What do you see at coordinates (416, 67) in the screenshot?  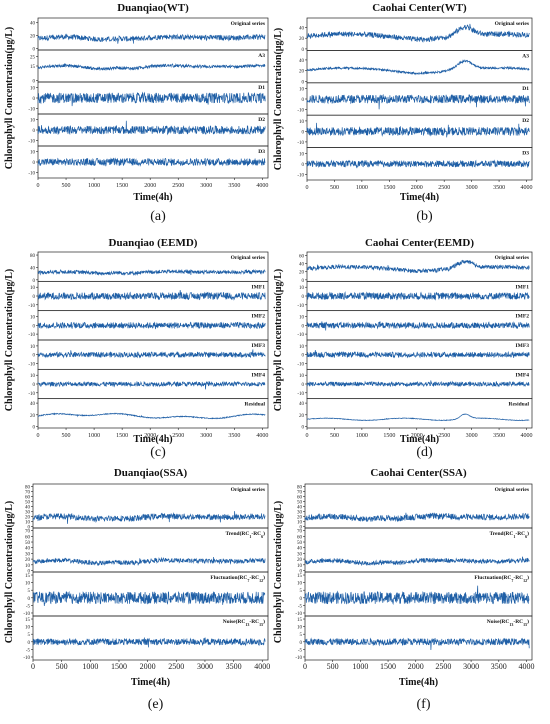 I see `panel-1: 0 20 40 A3` at bounding box center [416, 67].